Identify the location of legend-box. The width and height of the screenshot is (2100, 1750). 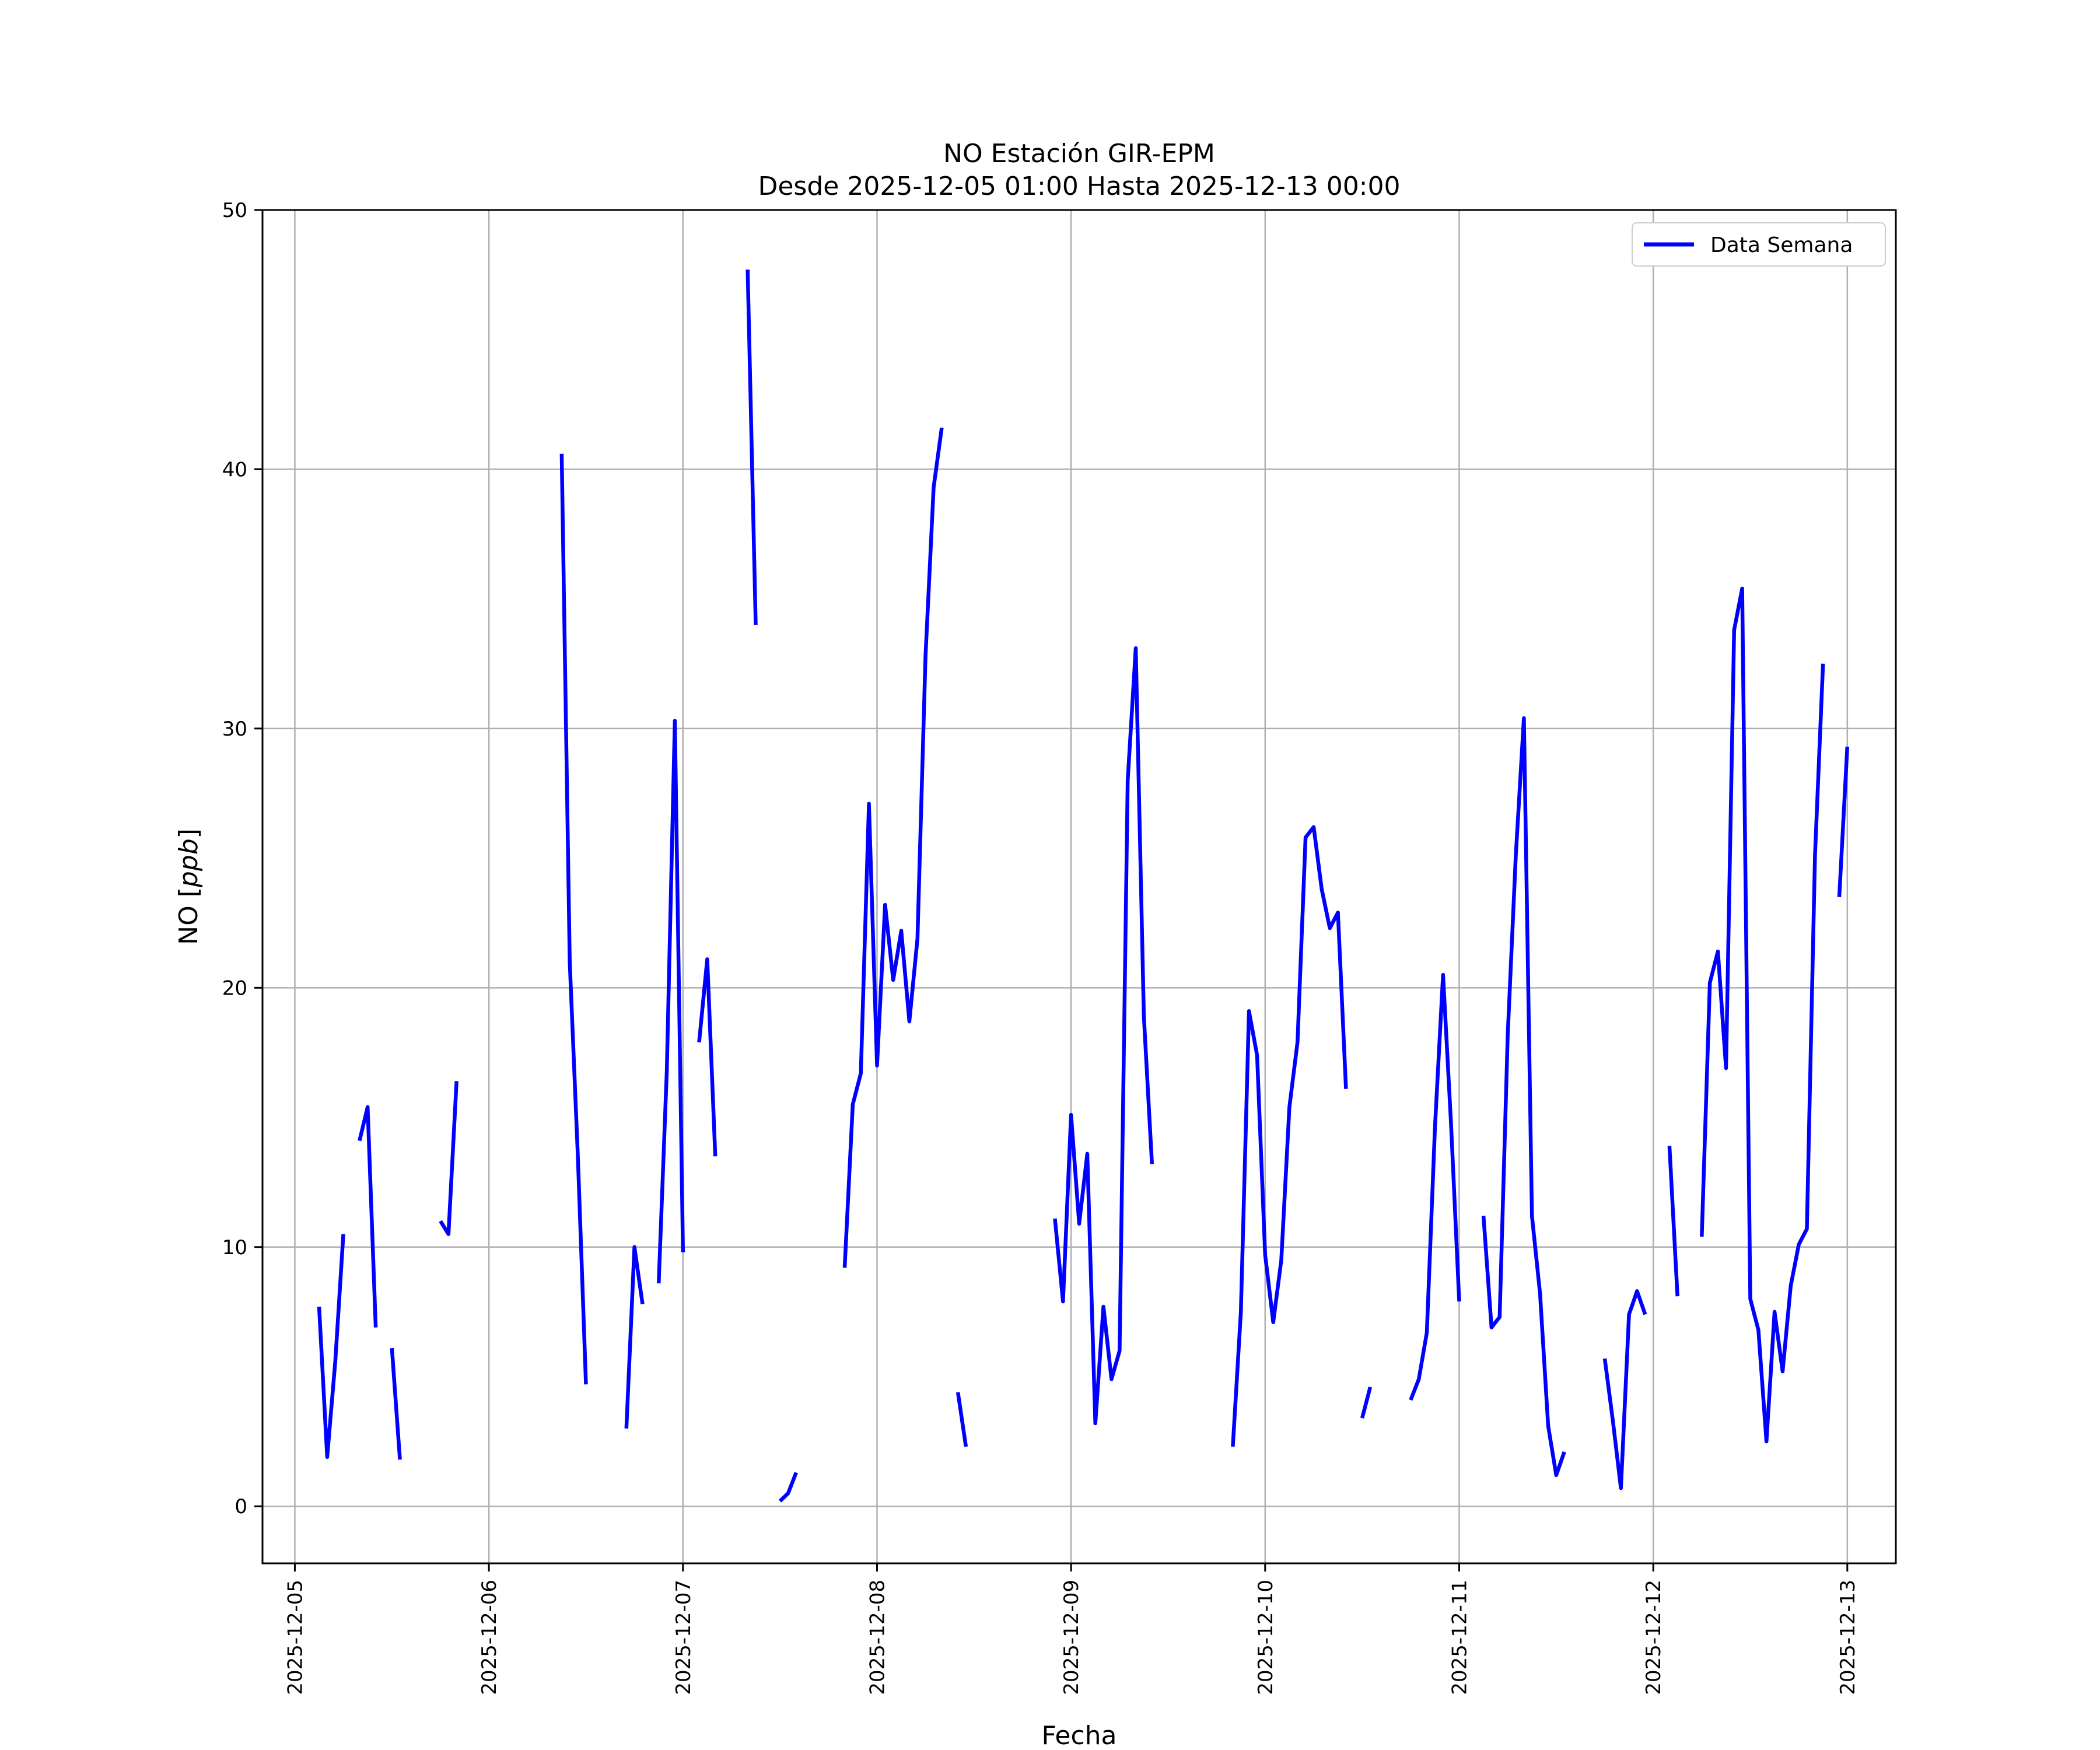
(1759, 244).